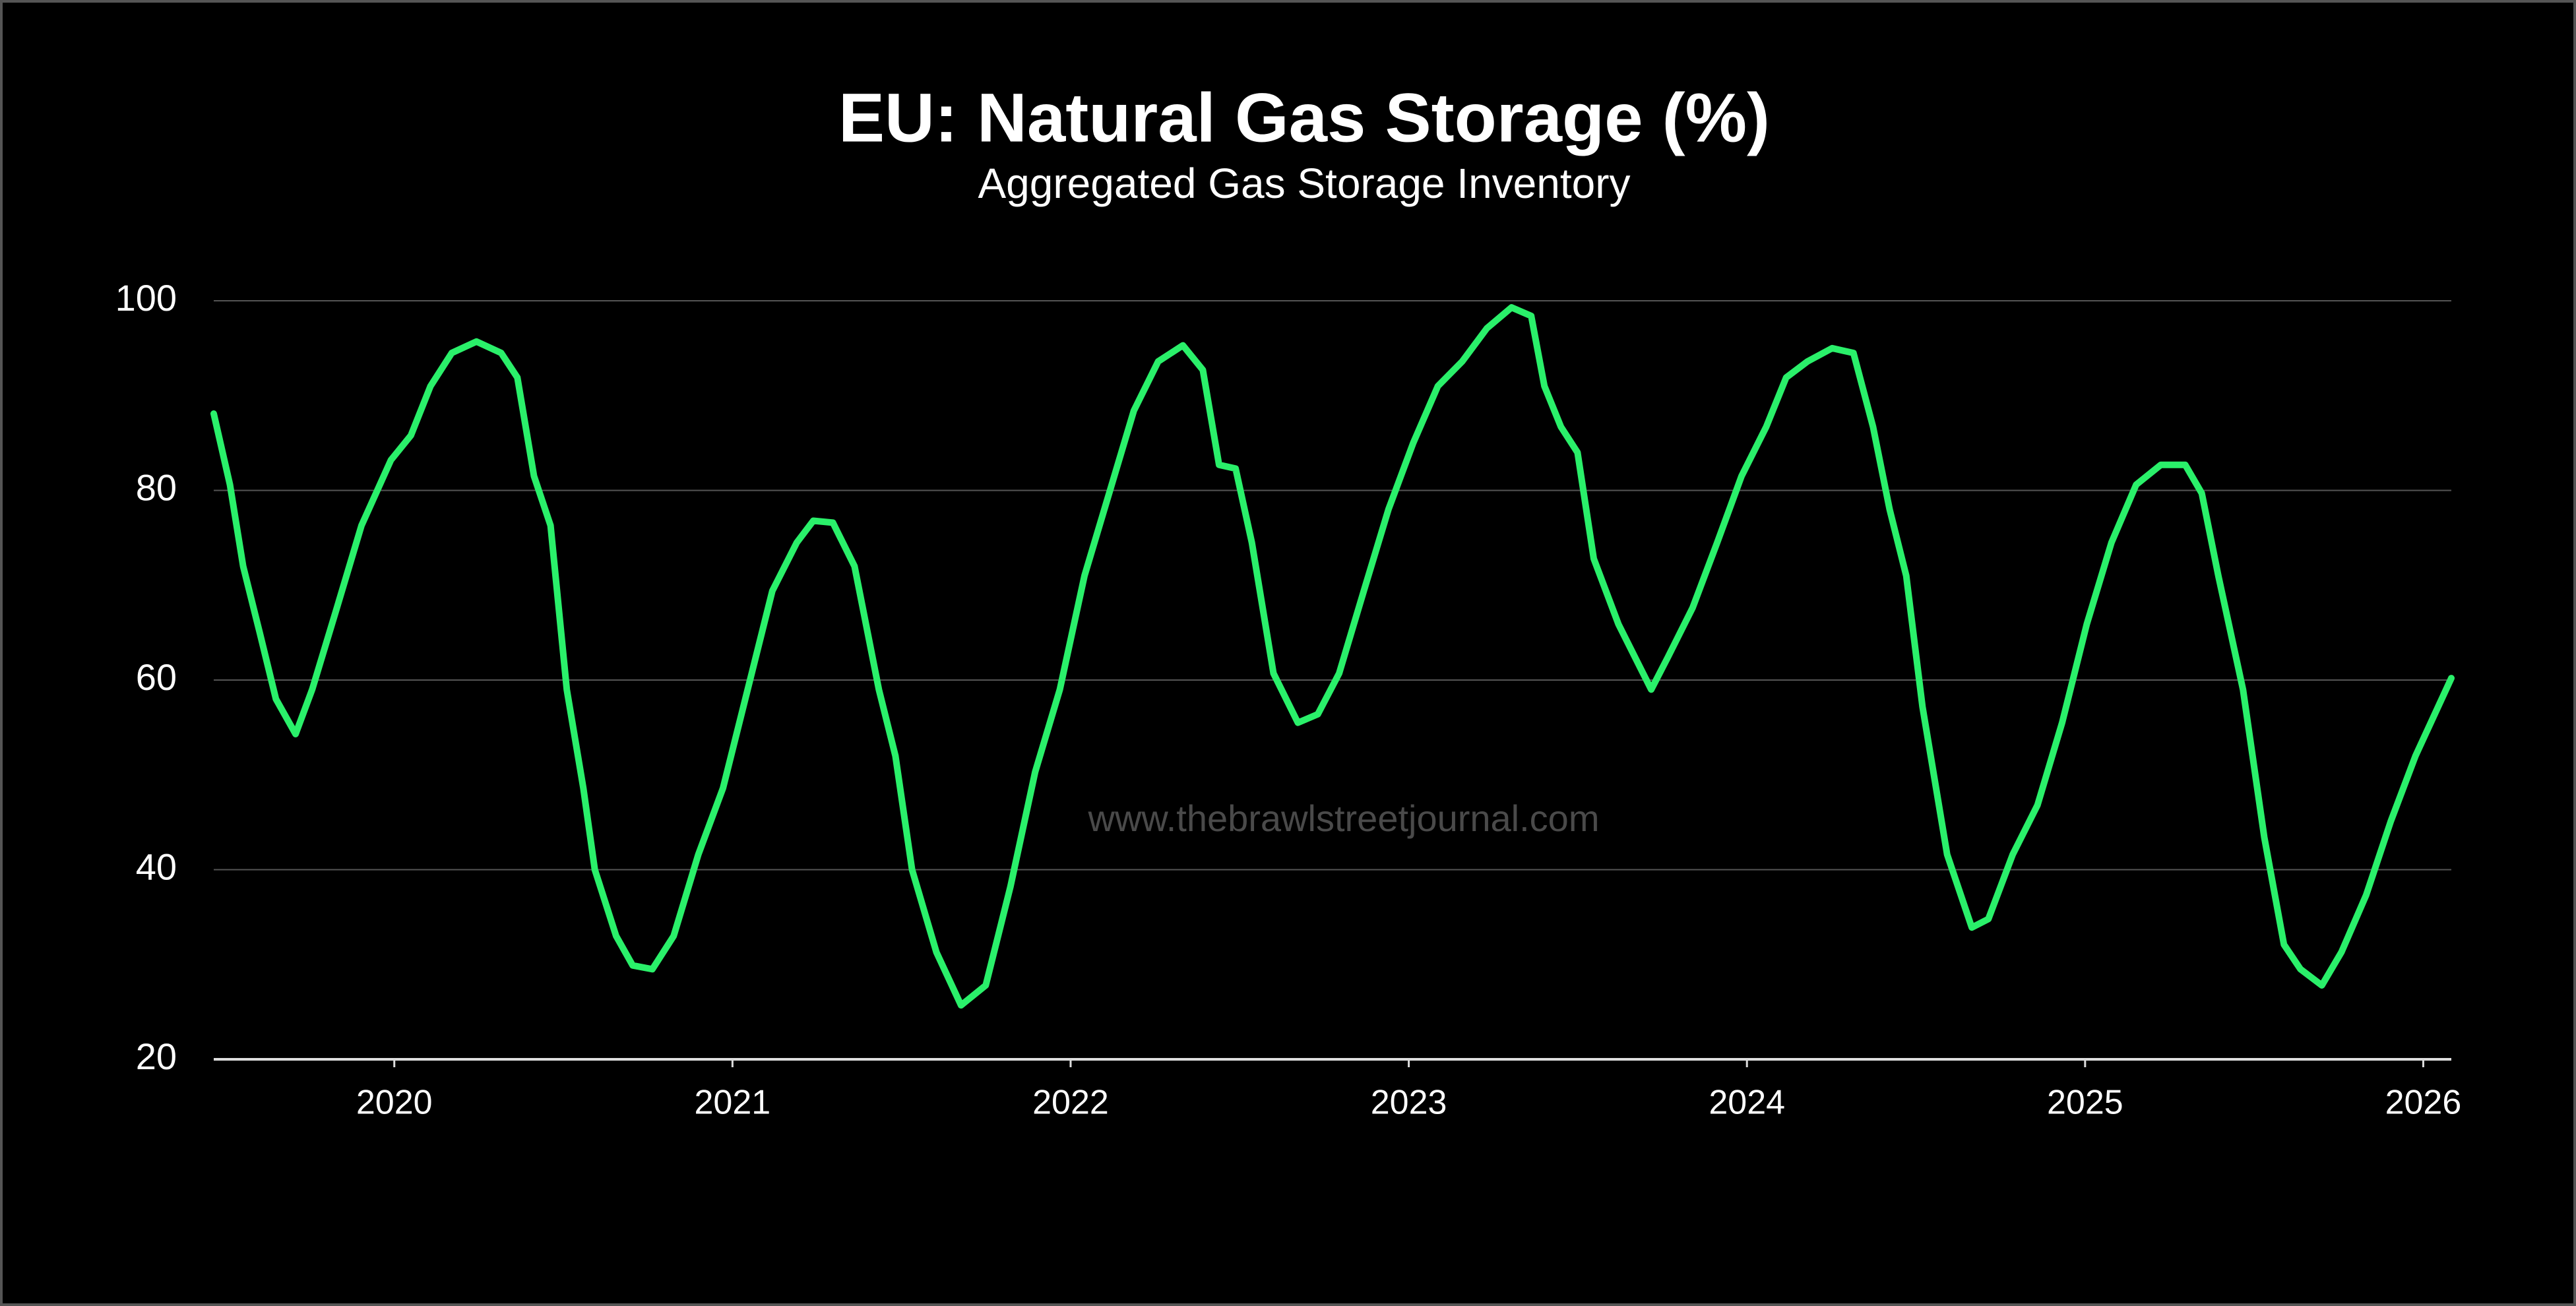 Image resolution: width=2576 pixels, height=1306 pixels. What do you see at coordinates (1409, 1103) in the screenshot?
I see `x-tick-label: 2023` at bounding box center [1409, 1103].